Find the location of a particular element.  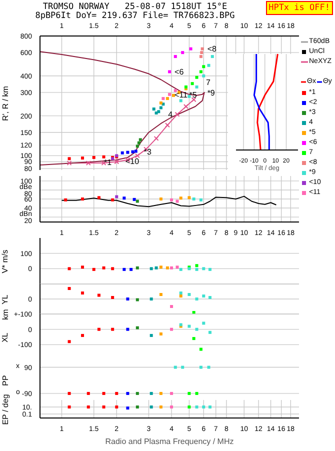

annotation: *9 is located at coordinates (211, 93).